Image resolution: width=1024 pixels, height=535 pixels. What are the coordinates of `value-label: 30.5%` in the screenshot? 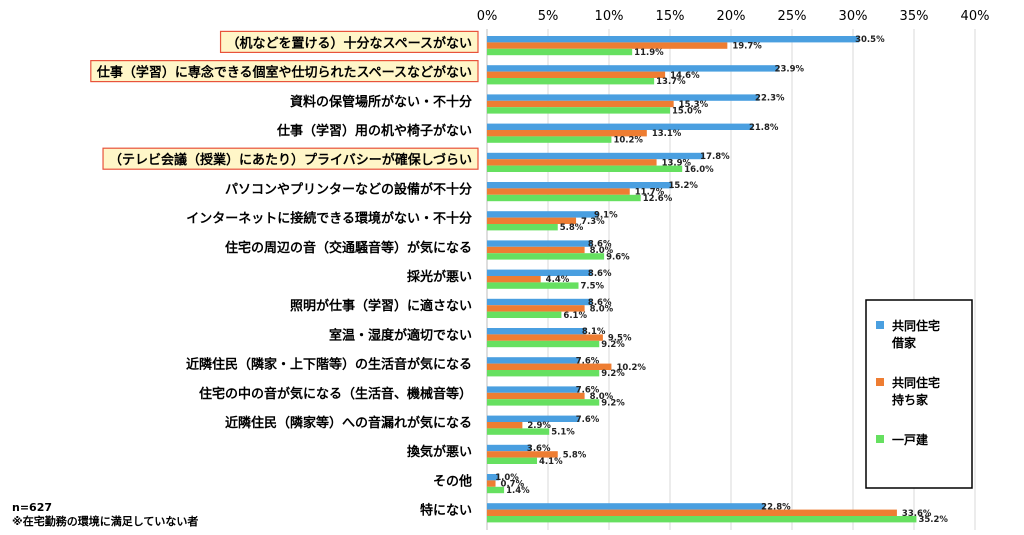 It's located at (870, 40).